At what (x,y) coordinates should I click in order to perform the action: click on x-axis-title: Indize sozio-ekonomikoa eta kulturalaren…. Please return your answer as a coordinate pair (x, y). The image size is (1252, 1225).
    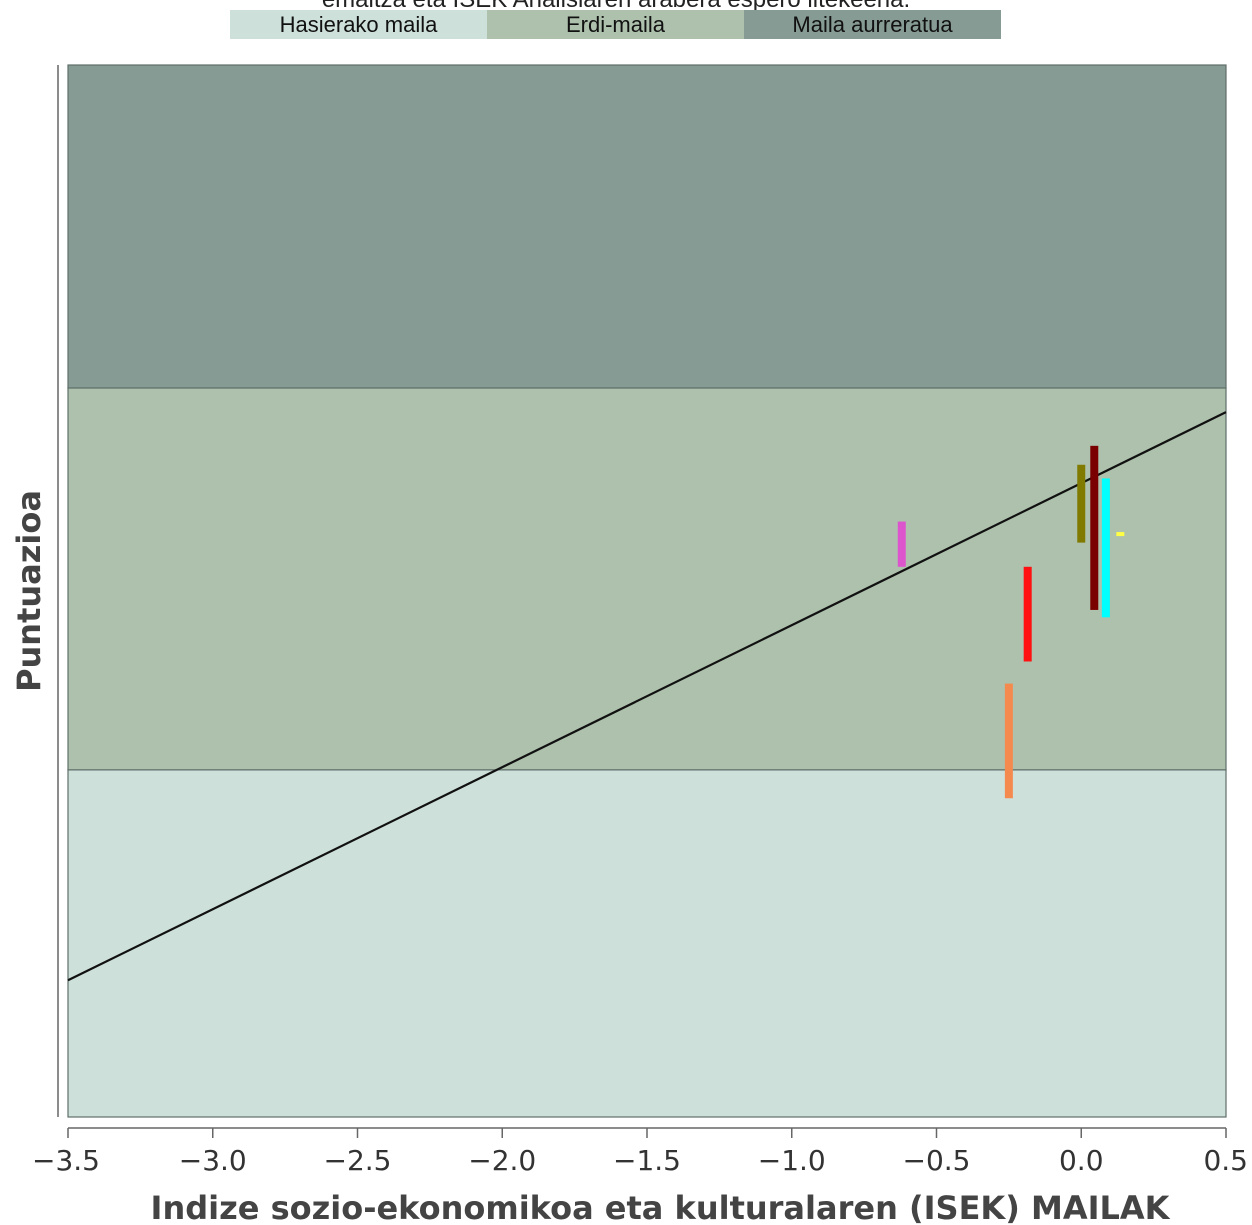
    Looking at the image, I should click on (661, 1207).